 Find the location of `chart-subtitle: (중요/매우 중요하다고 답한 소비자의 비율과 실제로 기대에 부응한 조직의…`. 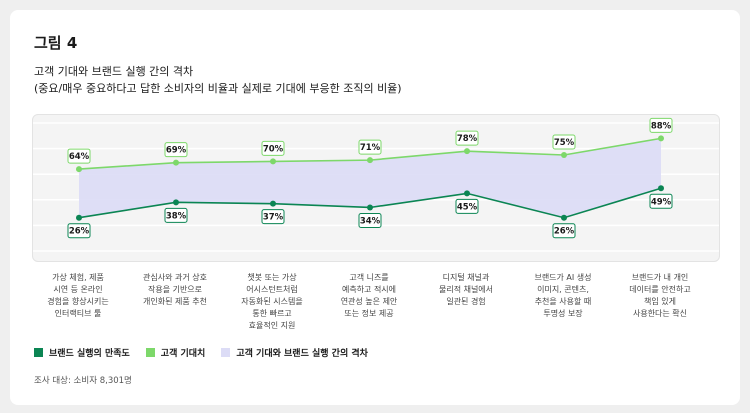

chart-subtitle: (중요/매우 중요하다고 답한 소비자의 비율과 실제로 기대에 부응한 조직의… is located at coordinates (218, 88).